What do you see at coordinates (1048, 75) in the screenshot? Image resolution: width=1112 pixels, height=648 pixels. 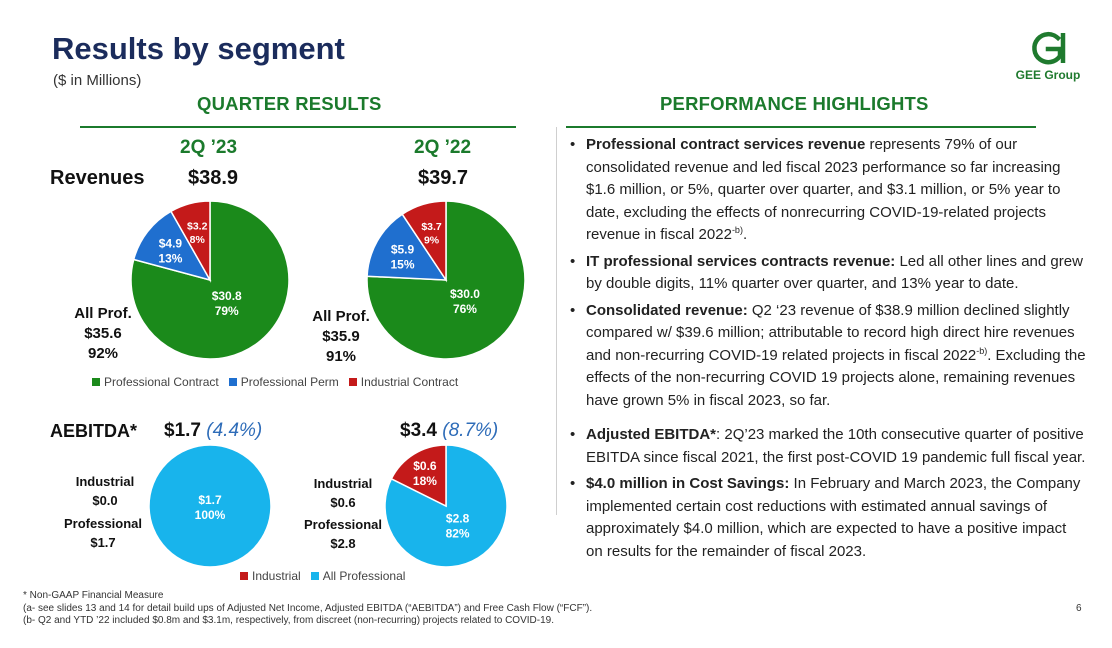 I see `logo-text: GEE Group` at bounding box center [1048, 75].